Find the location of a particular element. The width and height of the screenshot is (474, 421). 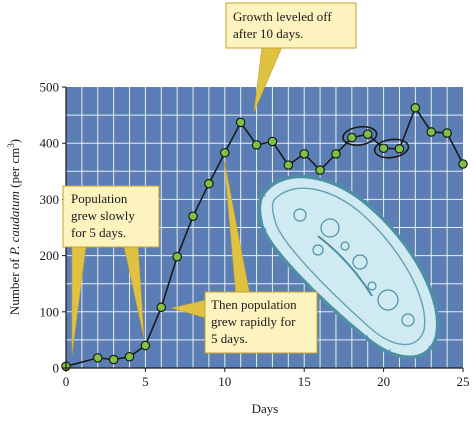

x-tick-label: 0 is located at coordinates (66, 381).